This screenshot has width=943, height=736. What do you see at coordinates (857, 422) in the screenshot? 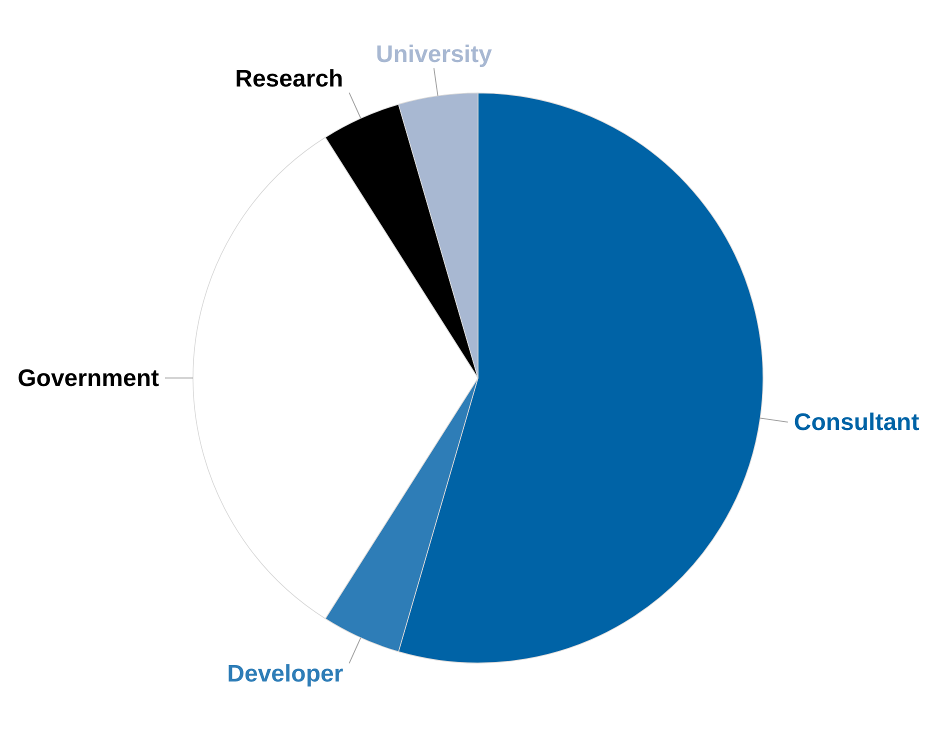
I see `slice-label: Consultant` at bounding box center [857, 422].